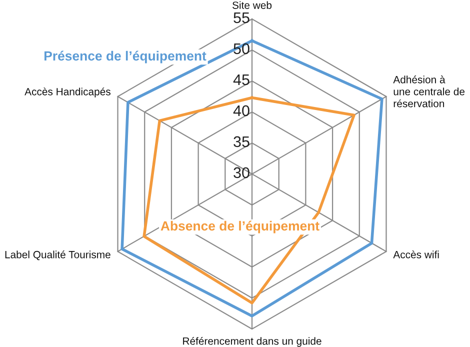  What do you see at coordinates (252, 5) in the screenshot?
I see `spoke-label: Site web` at bounding box center [252, 5].